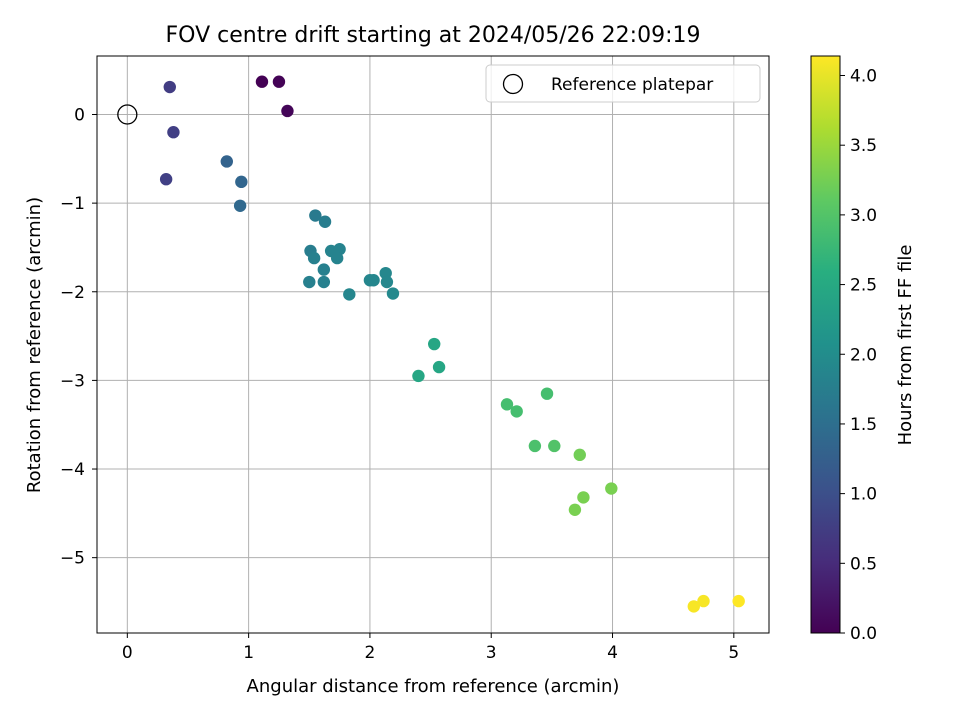 This screenshot has width=960, height=724. I want to click on y-tick-label: −4, so click(72, 470).